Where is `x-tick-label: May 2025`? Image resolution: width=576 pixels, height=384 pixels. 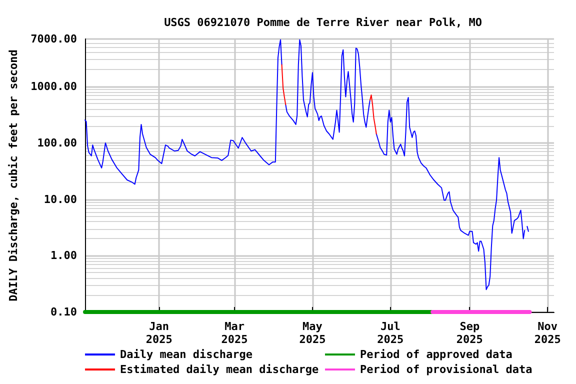 x-tick-label: May 2025 is located at coordinates (312, 333).